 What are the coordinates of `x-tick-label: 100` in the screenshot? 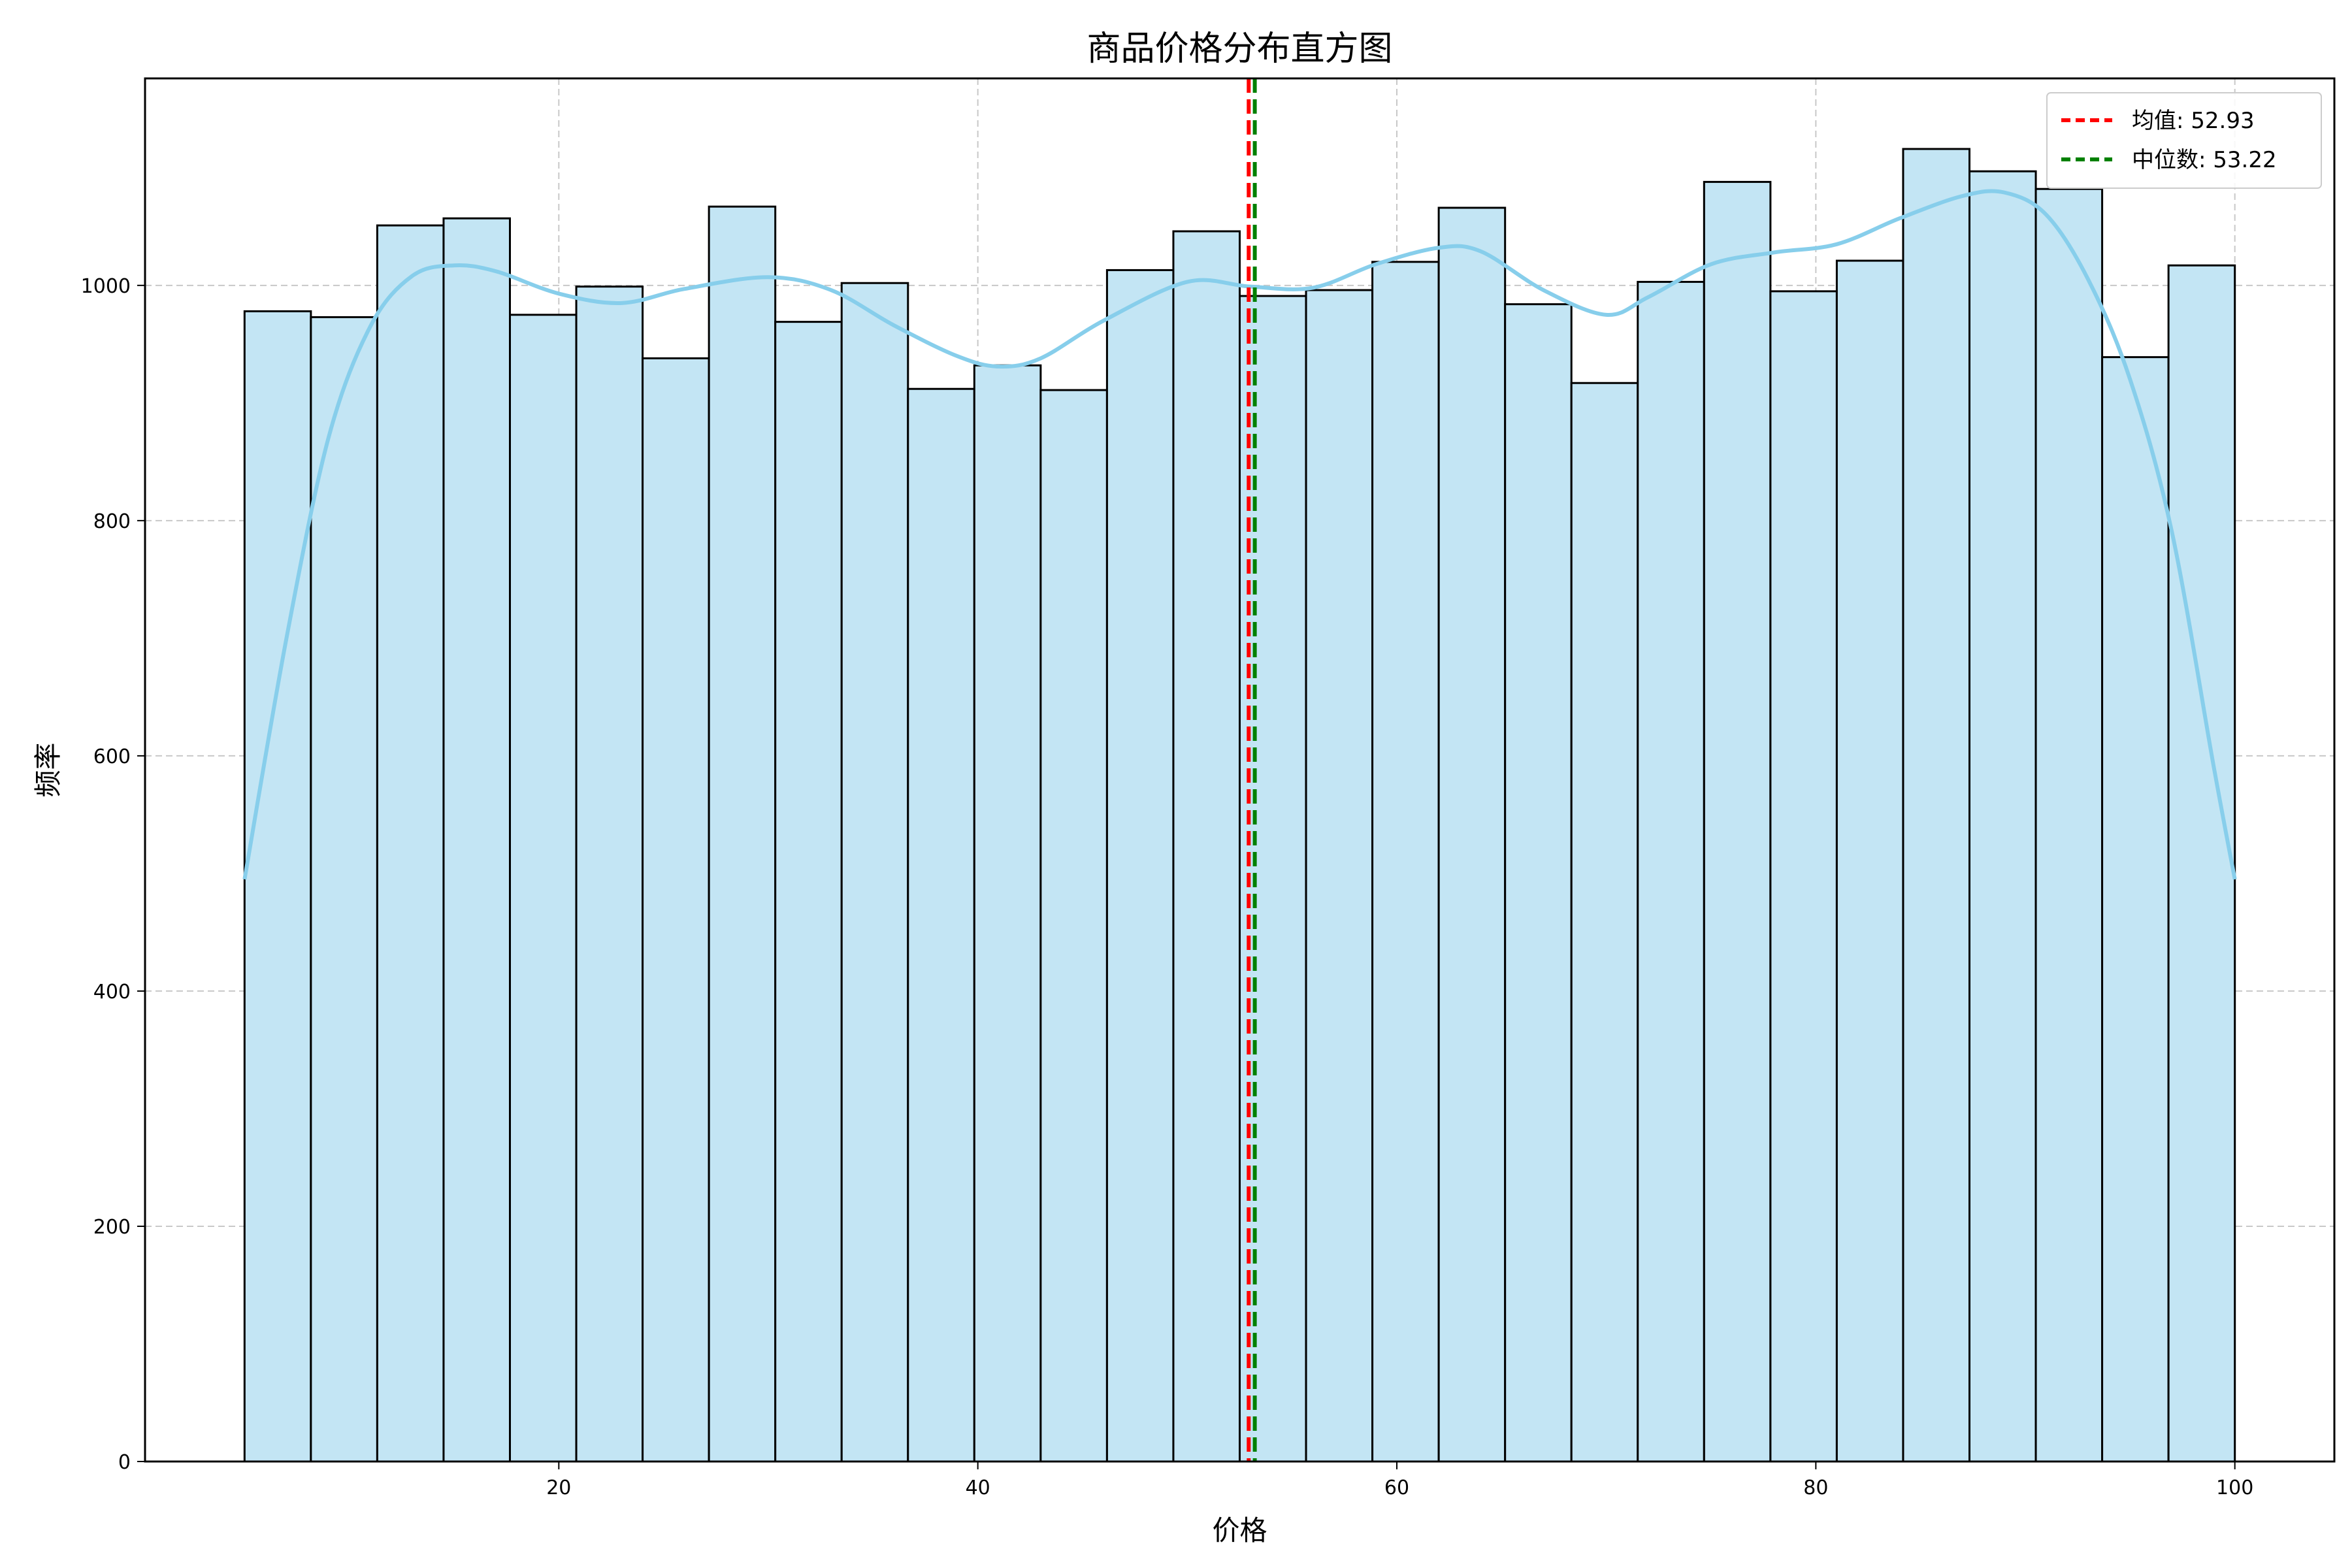 It's located at (2234, 1488).